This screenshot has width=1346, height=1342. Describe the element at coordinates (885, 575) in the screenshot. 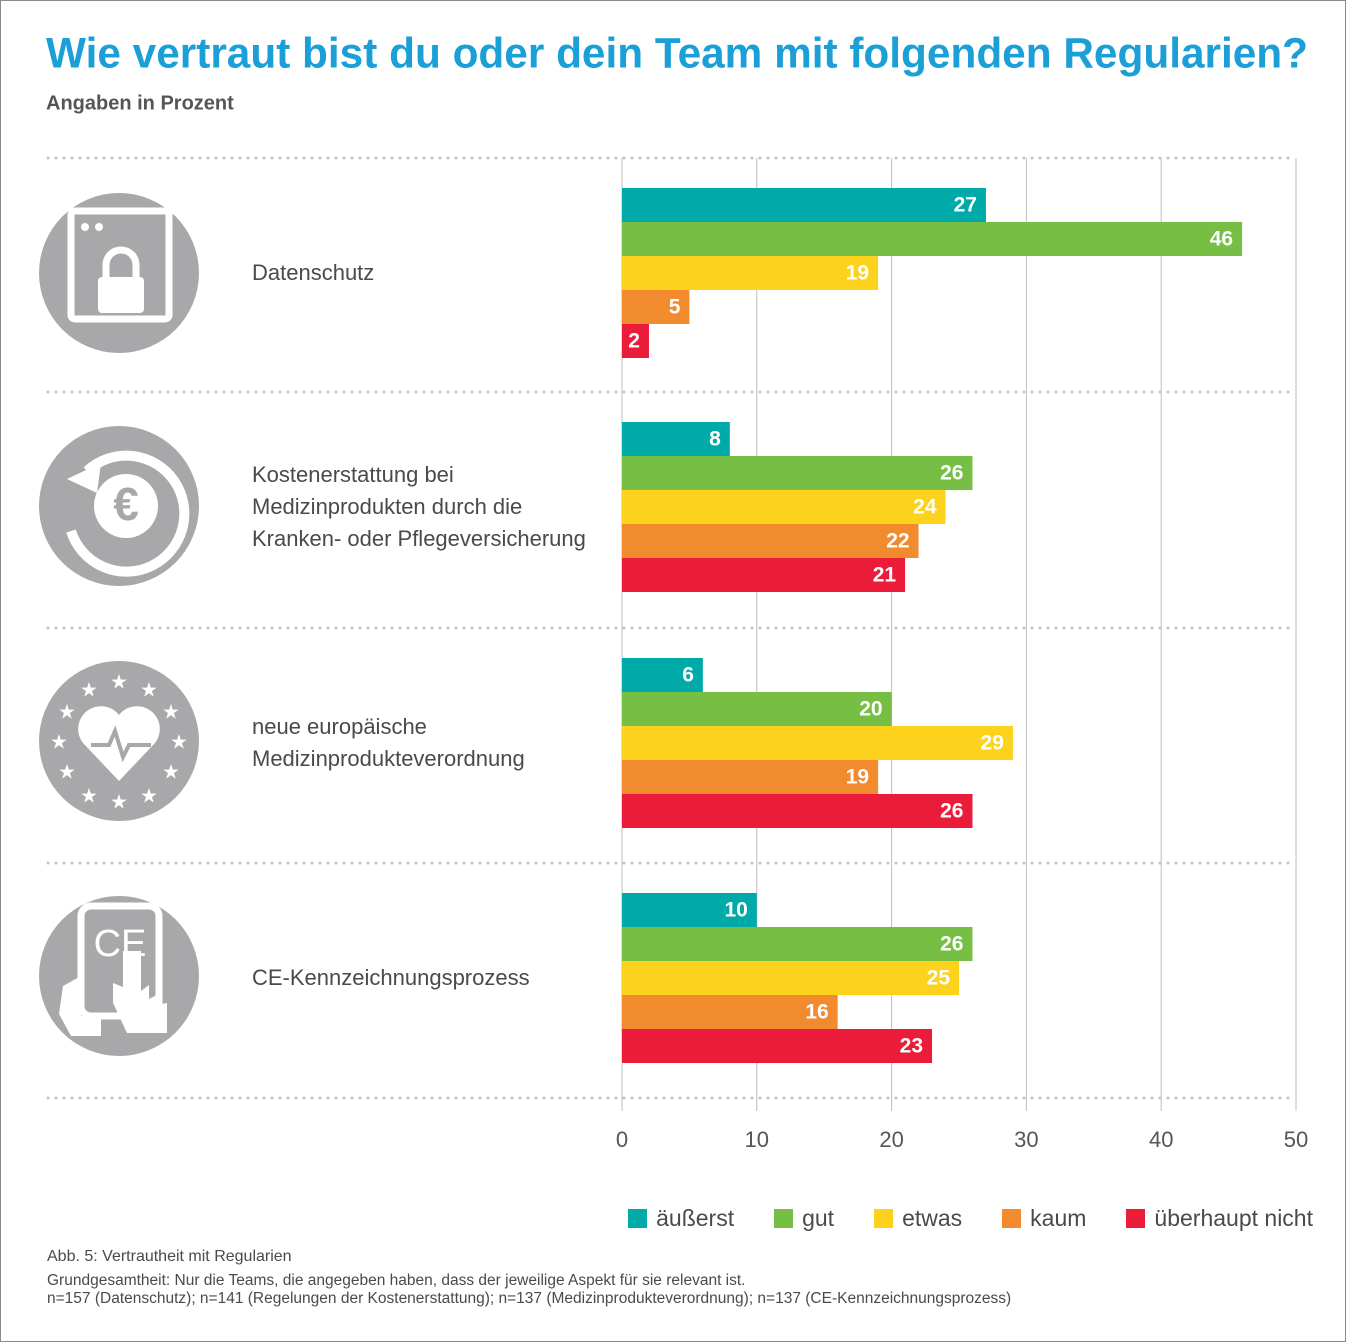

I see `value-label: 21` at that location.